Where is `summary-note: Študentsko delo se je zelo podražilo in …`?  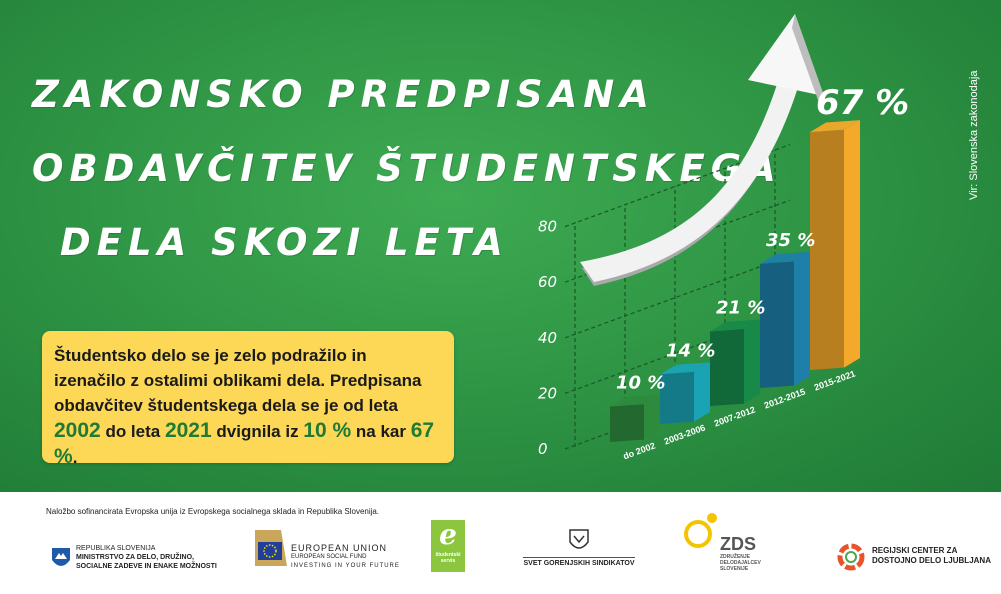 summary-note: Študentsko delo se je zelo podražilo in … is located at coordinates (248, 399).